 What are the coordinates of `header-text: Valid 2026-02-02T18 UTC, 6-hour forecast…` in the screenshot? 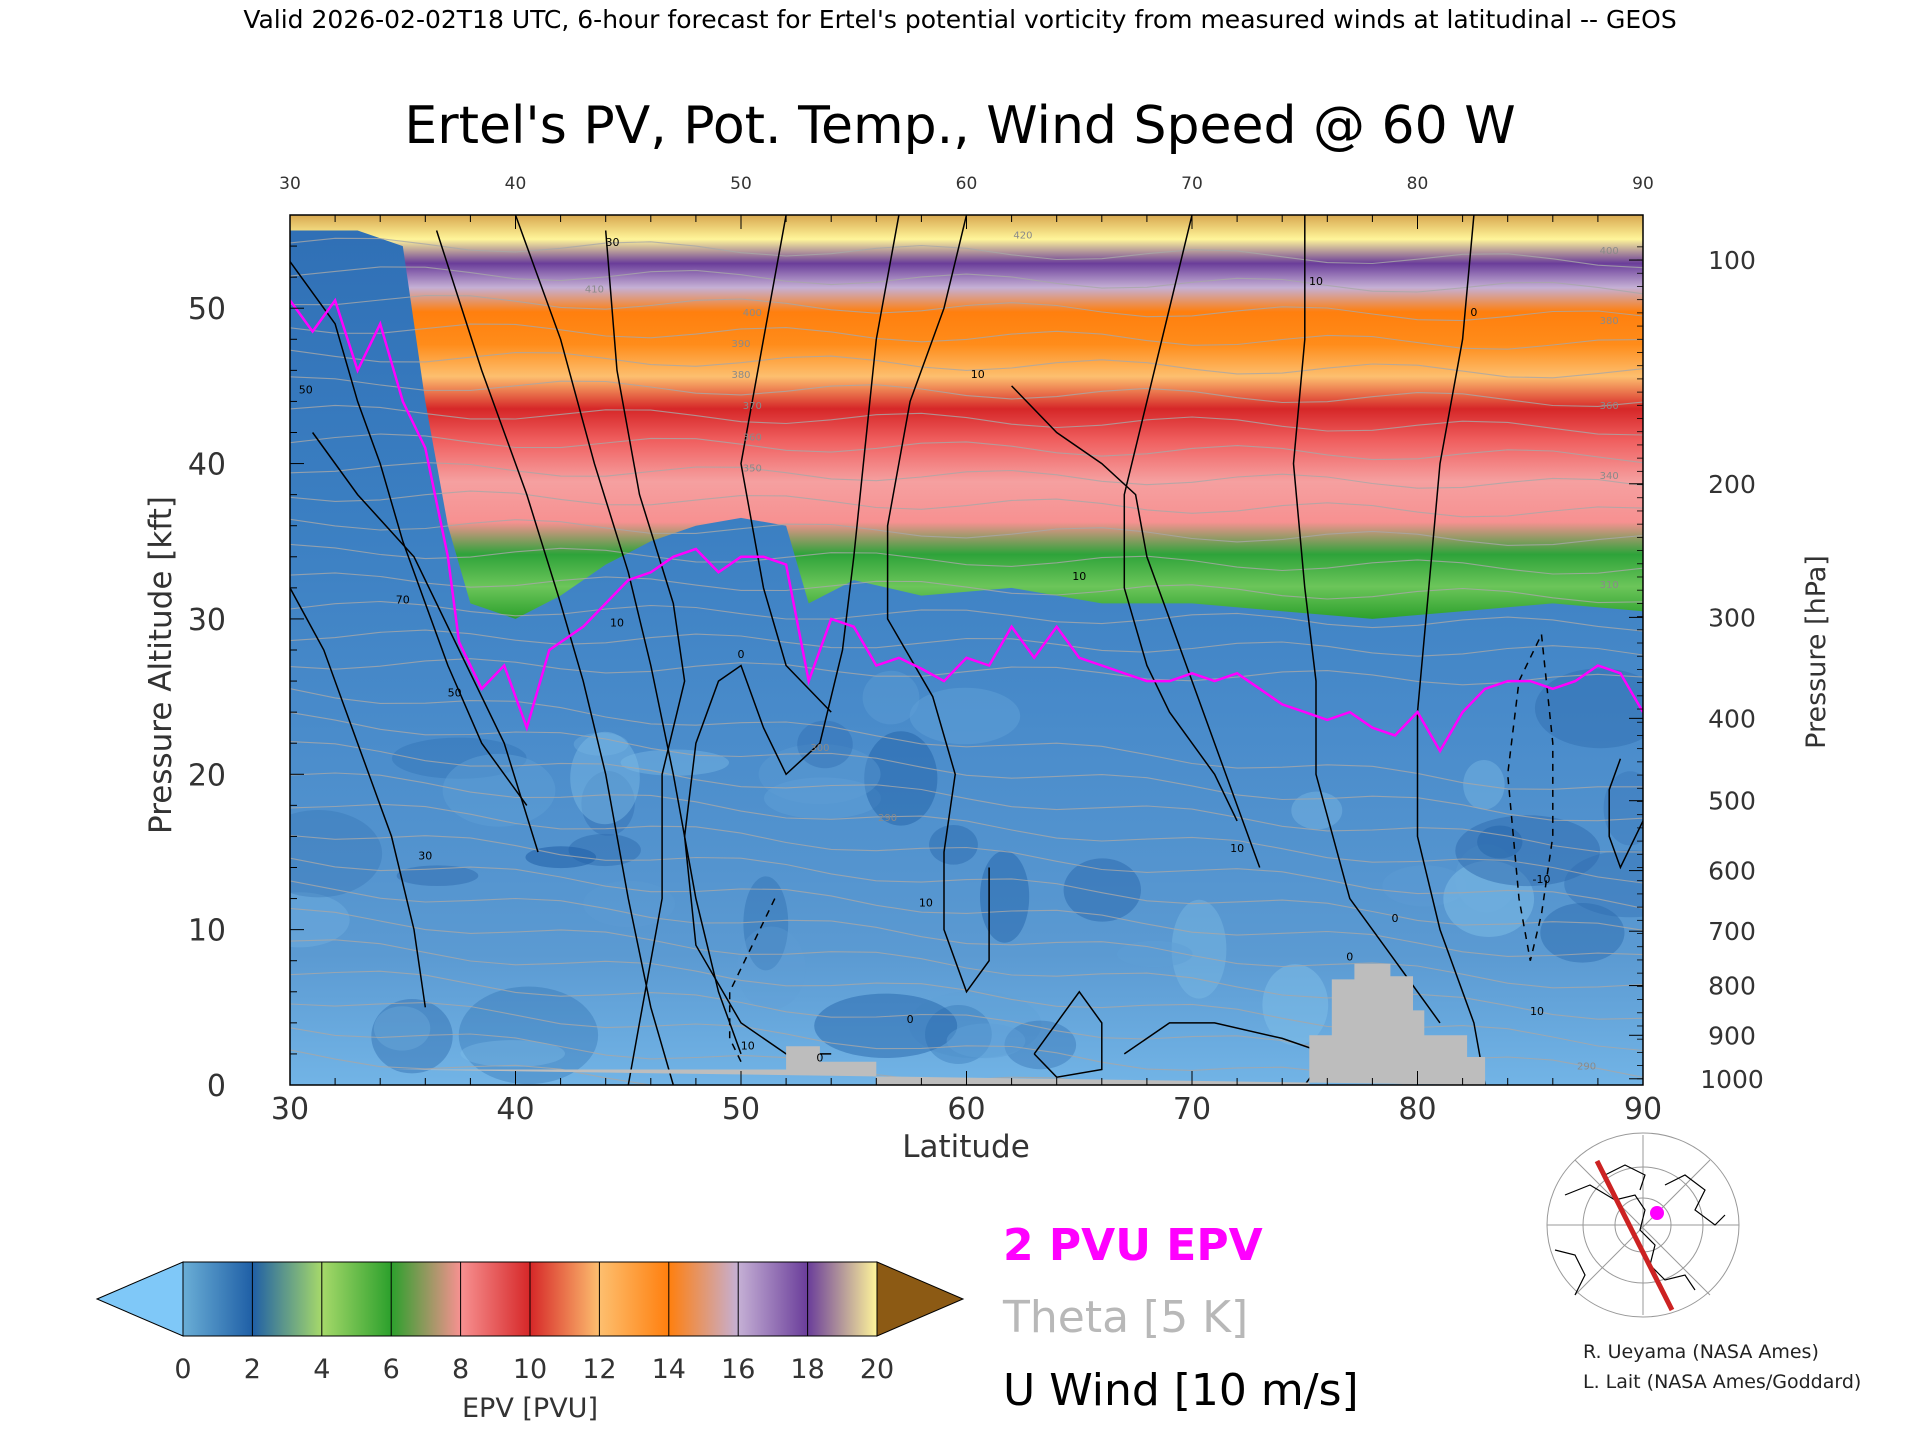 It's located at (959, 19).